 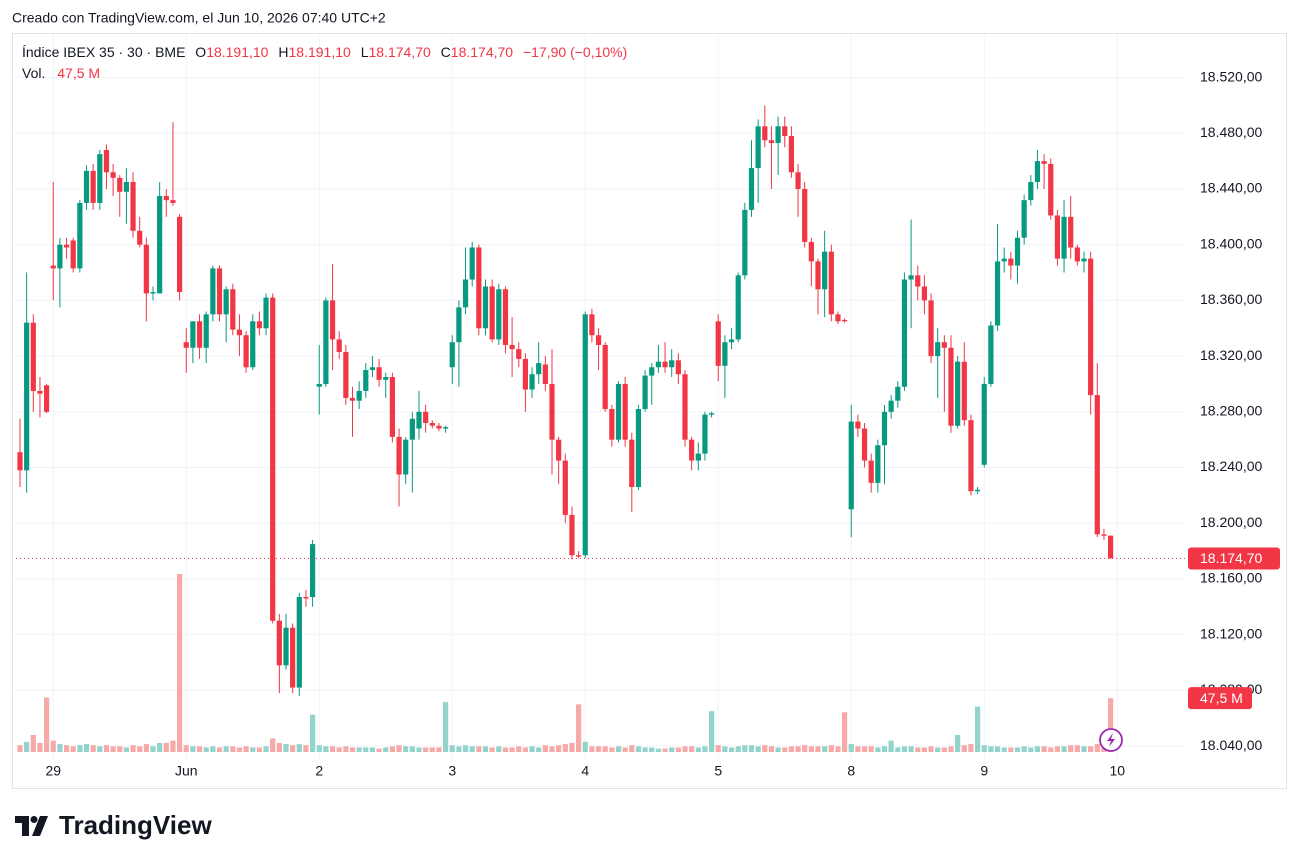 What do you see at coordinates (718, 771) in the screenshot?
I see `x-tick-label: 5` at bounding box center [718, 771].